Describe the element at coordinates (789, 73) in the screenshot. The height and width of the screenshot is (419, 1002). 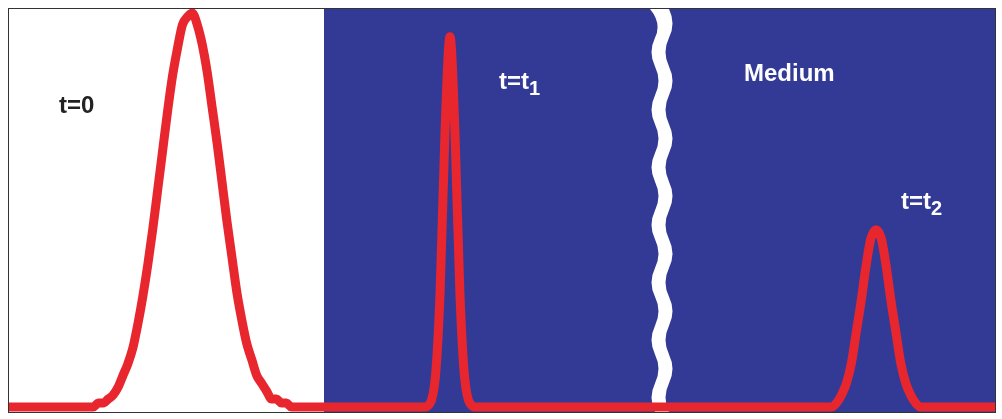
I see `annotation: Medium` at that location.